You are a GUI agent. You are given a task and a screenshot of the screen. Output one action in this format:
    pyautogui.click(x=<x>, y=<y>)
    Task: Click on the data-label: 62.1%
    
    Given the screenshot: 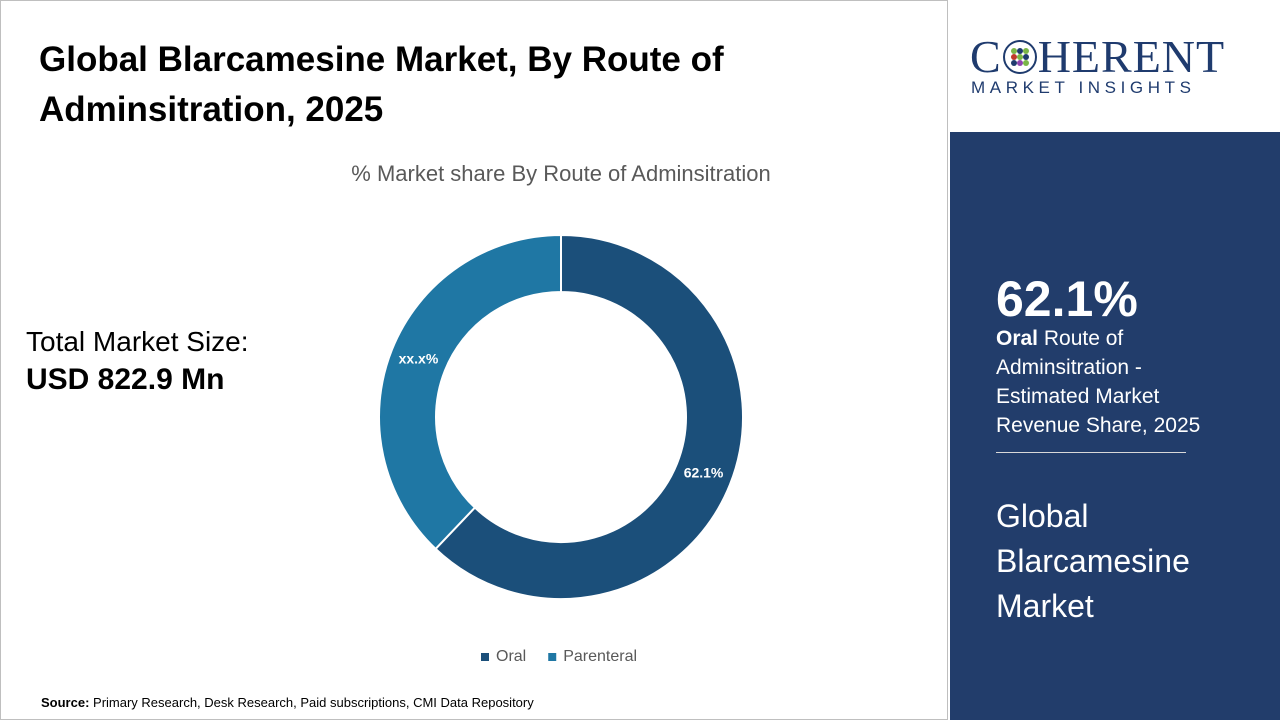 What is the action you would take?
    pyautogui.click(x=704, y=473)
    